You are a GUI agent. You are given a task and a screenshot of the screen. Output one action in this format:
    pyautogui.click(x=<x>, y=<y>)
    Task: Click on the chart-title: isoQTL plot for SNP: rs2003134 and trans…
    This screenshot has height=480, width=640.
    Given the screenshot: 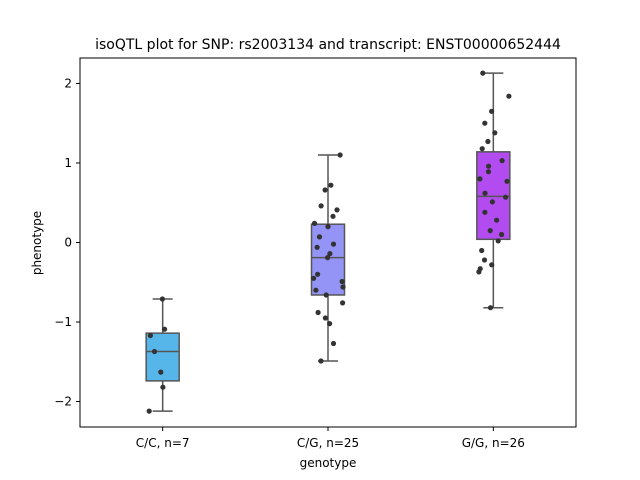 What is the action you would take?
    pyautogui.click(x=328, y=45)
    